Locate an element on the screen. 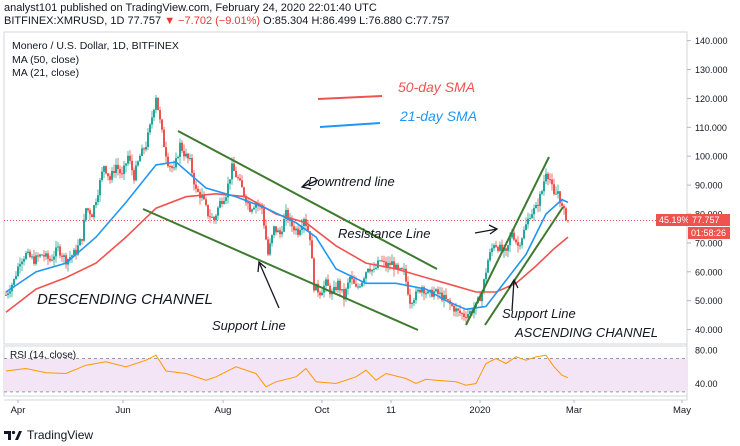 The image size is (740, 446). resistance-arrowhead is located at coordinates (493, 229).